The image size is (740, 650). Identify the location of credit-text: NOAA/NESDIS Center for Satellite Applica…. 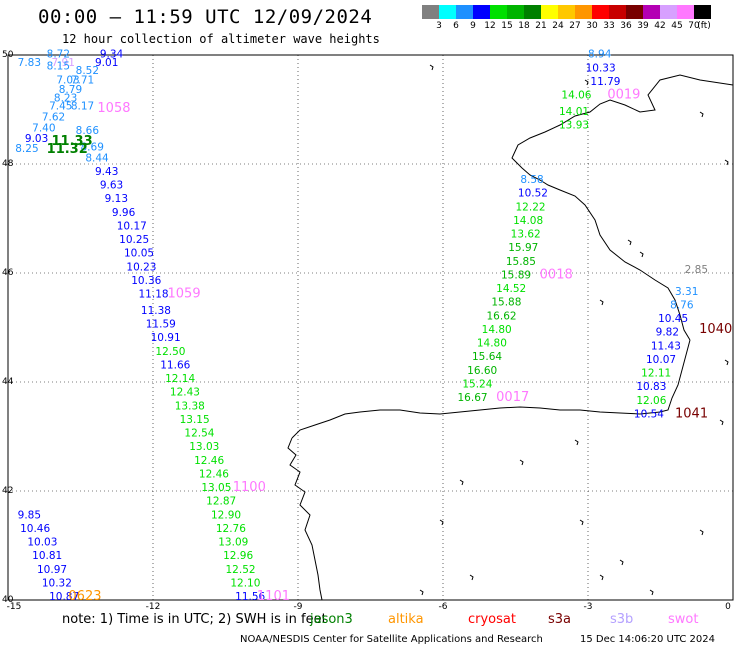
(391, 639).